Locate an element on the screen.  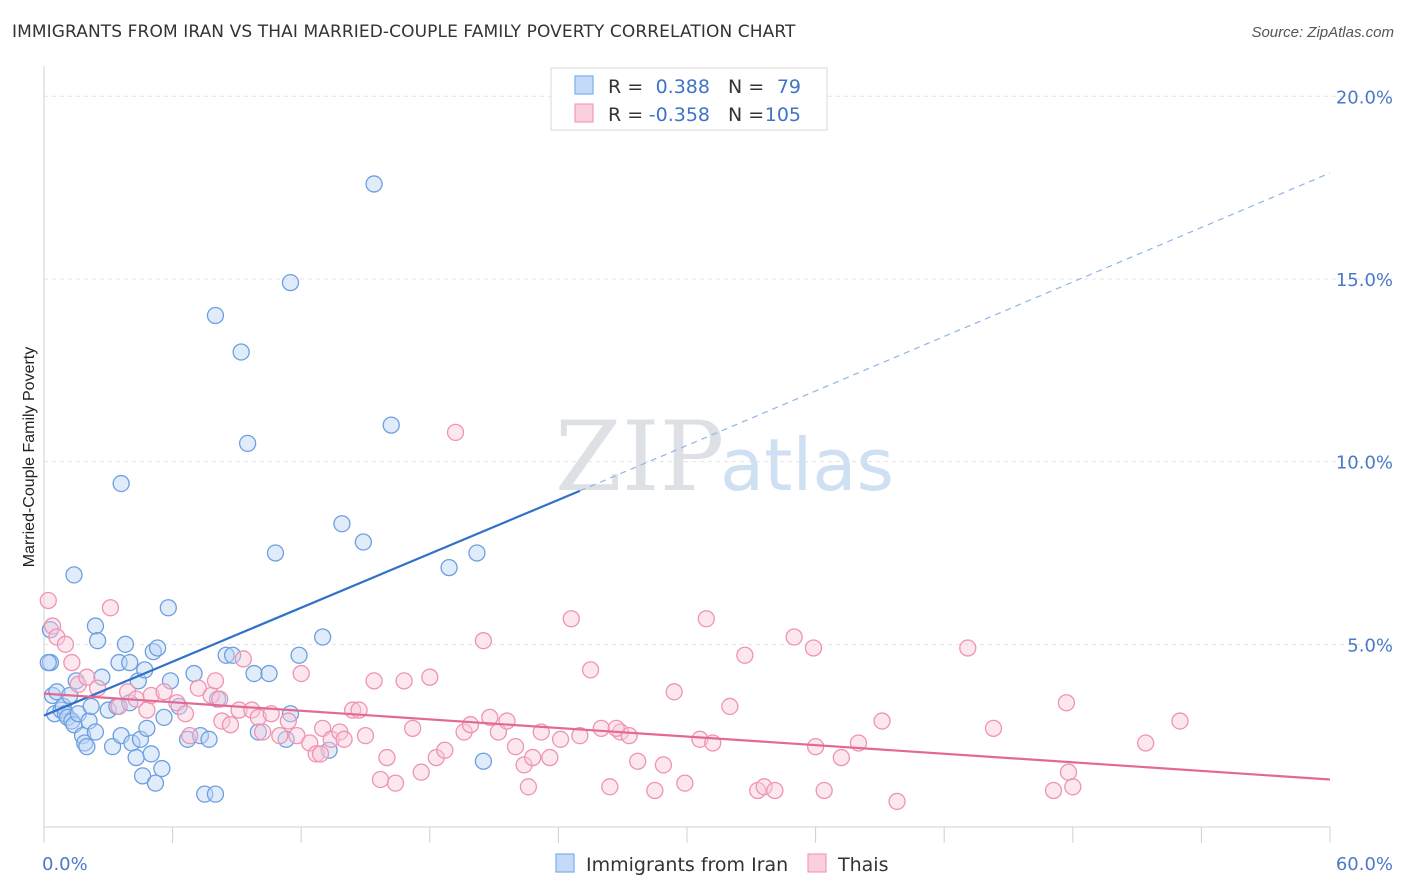
y-tick-label: 5.0% is located at coordinates (1370, 645).